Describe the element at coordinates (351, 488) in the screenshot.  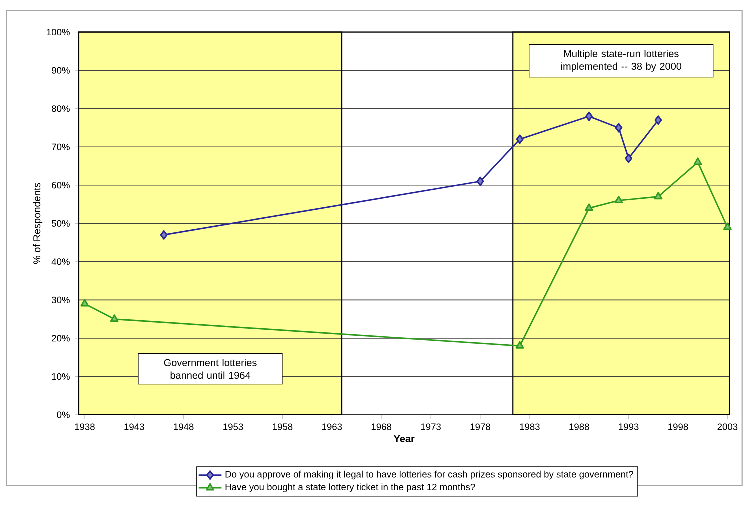
I see `legend-label: Have you bought a state lottery ticket in the past 12 months?` at that location.